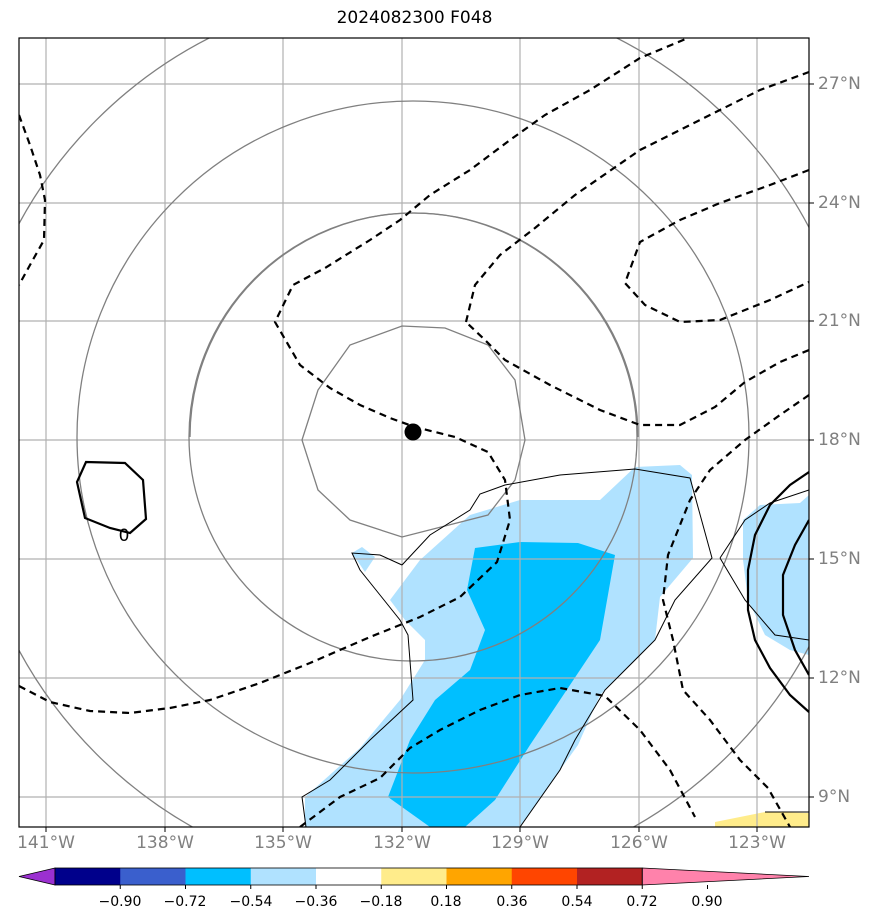 The image size is (879, 924). I want to click on colorbar-tick-label: 0.72, so click(642, 902).